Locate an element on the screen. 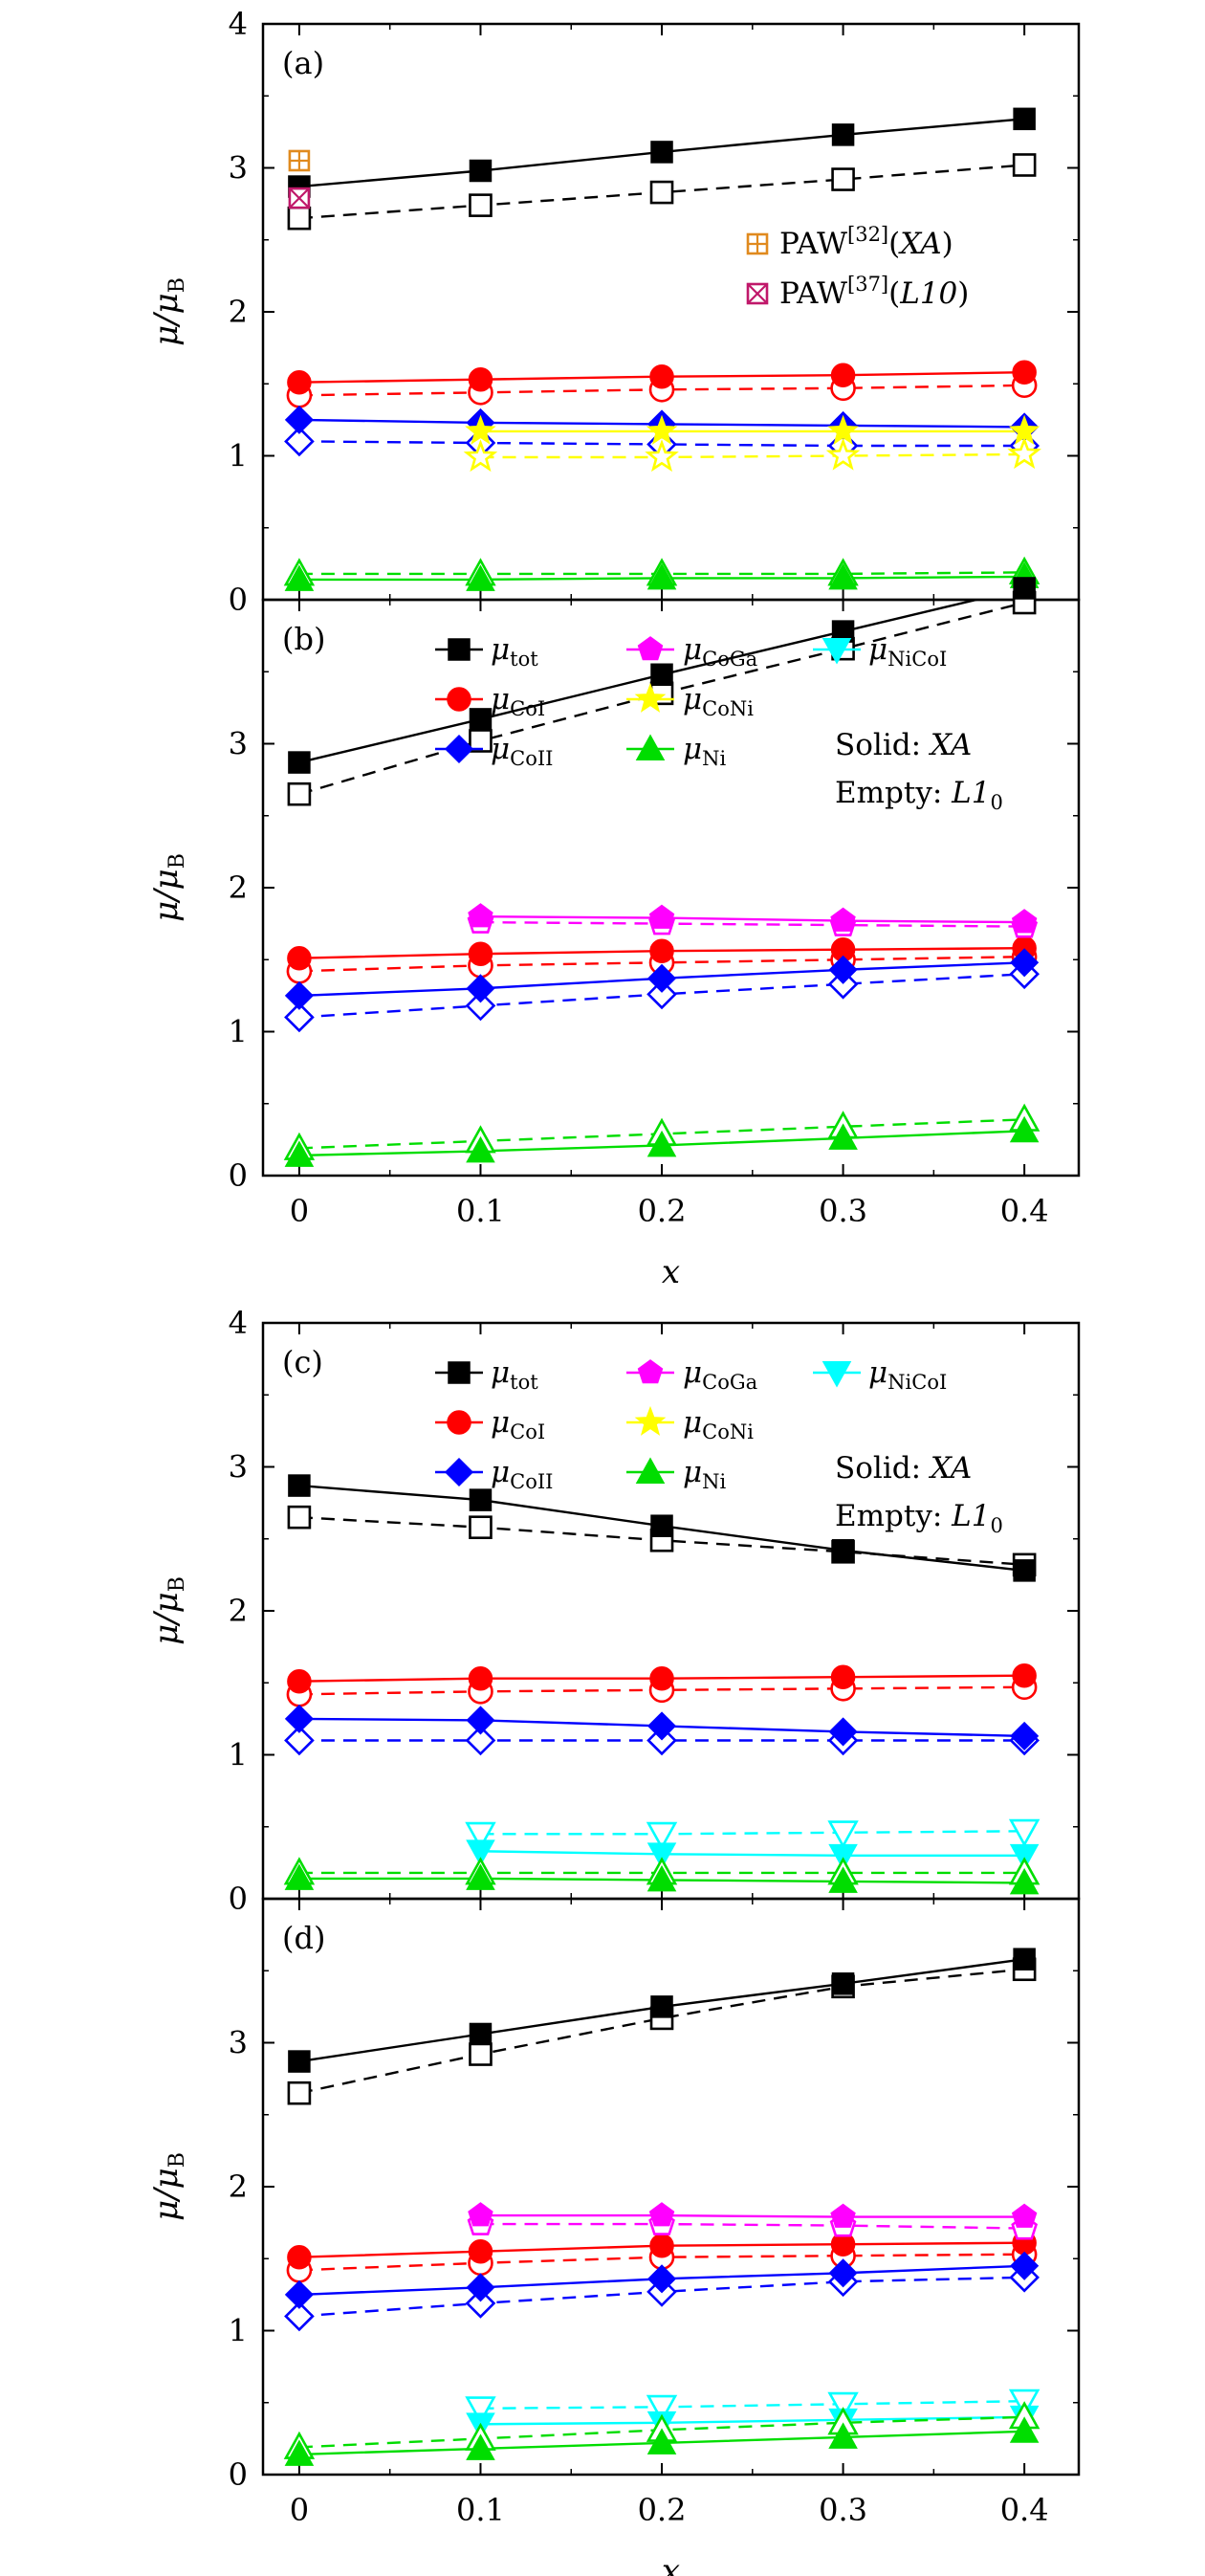 This screenshot has width=1205, height=2576. panel-3-xtick-label-1: 0.1 is located at coordinates (481, 2510).